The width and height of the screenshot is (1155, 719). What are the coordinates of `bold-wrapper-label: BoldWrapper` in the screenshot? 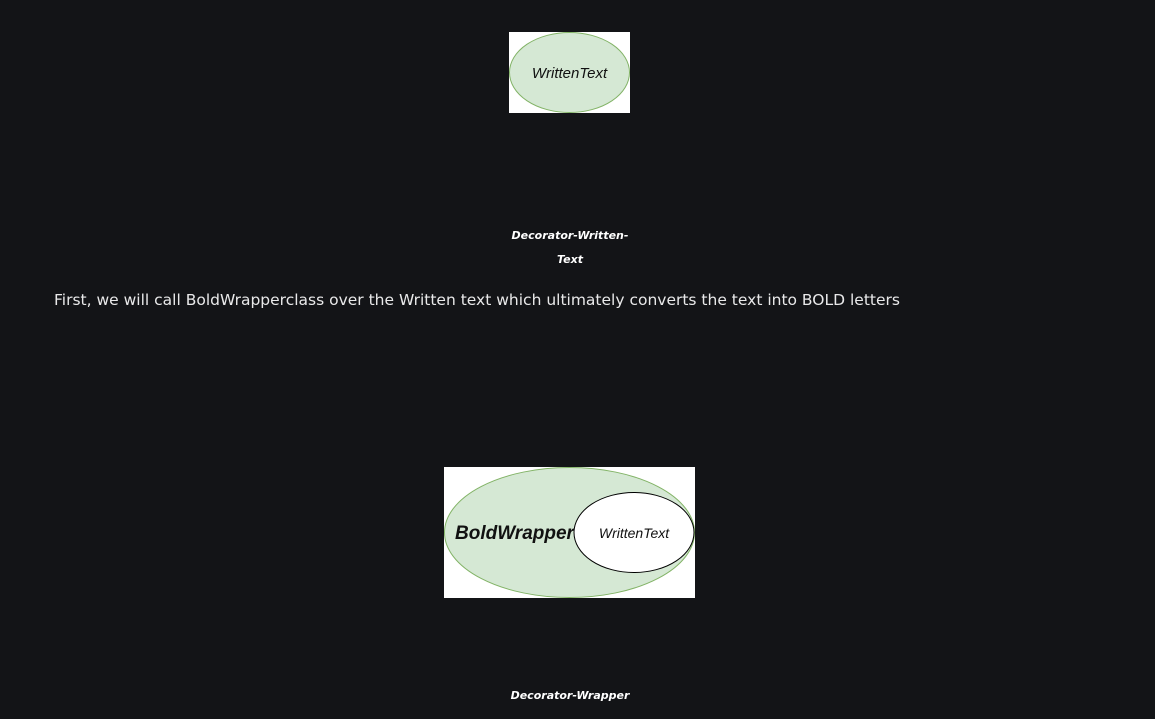 It's located at (515, 533).